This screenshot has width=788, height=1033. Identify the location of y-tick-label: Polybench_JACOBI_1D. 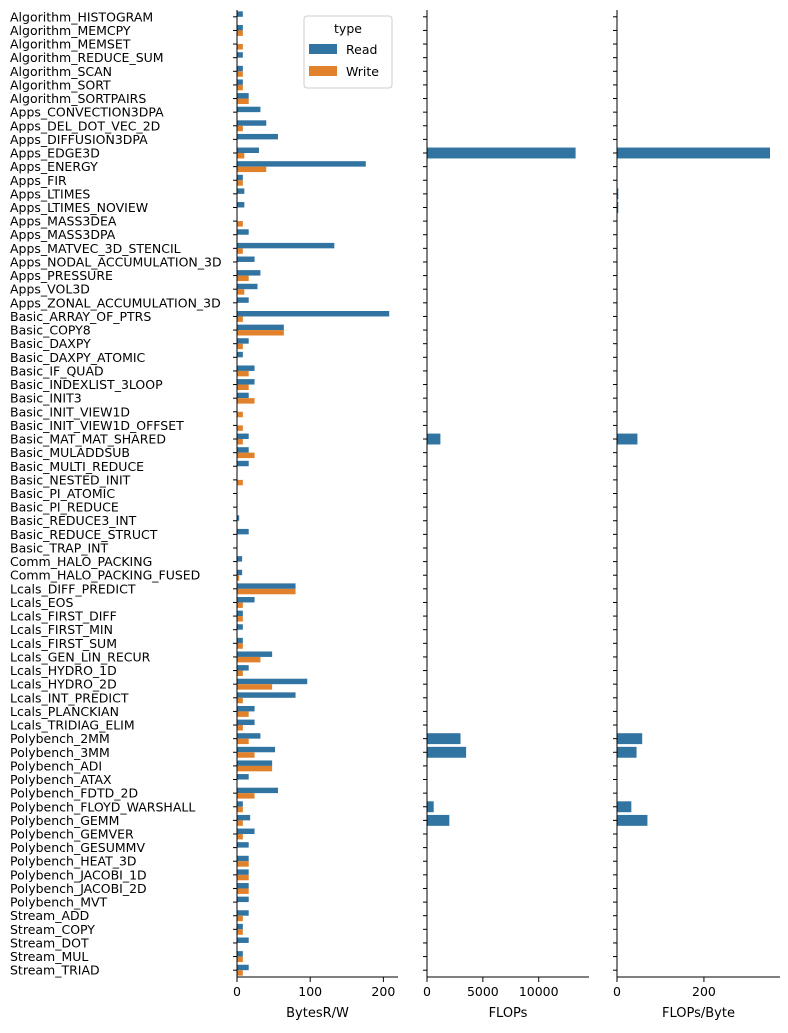
(78, 874).